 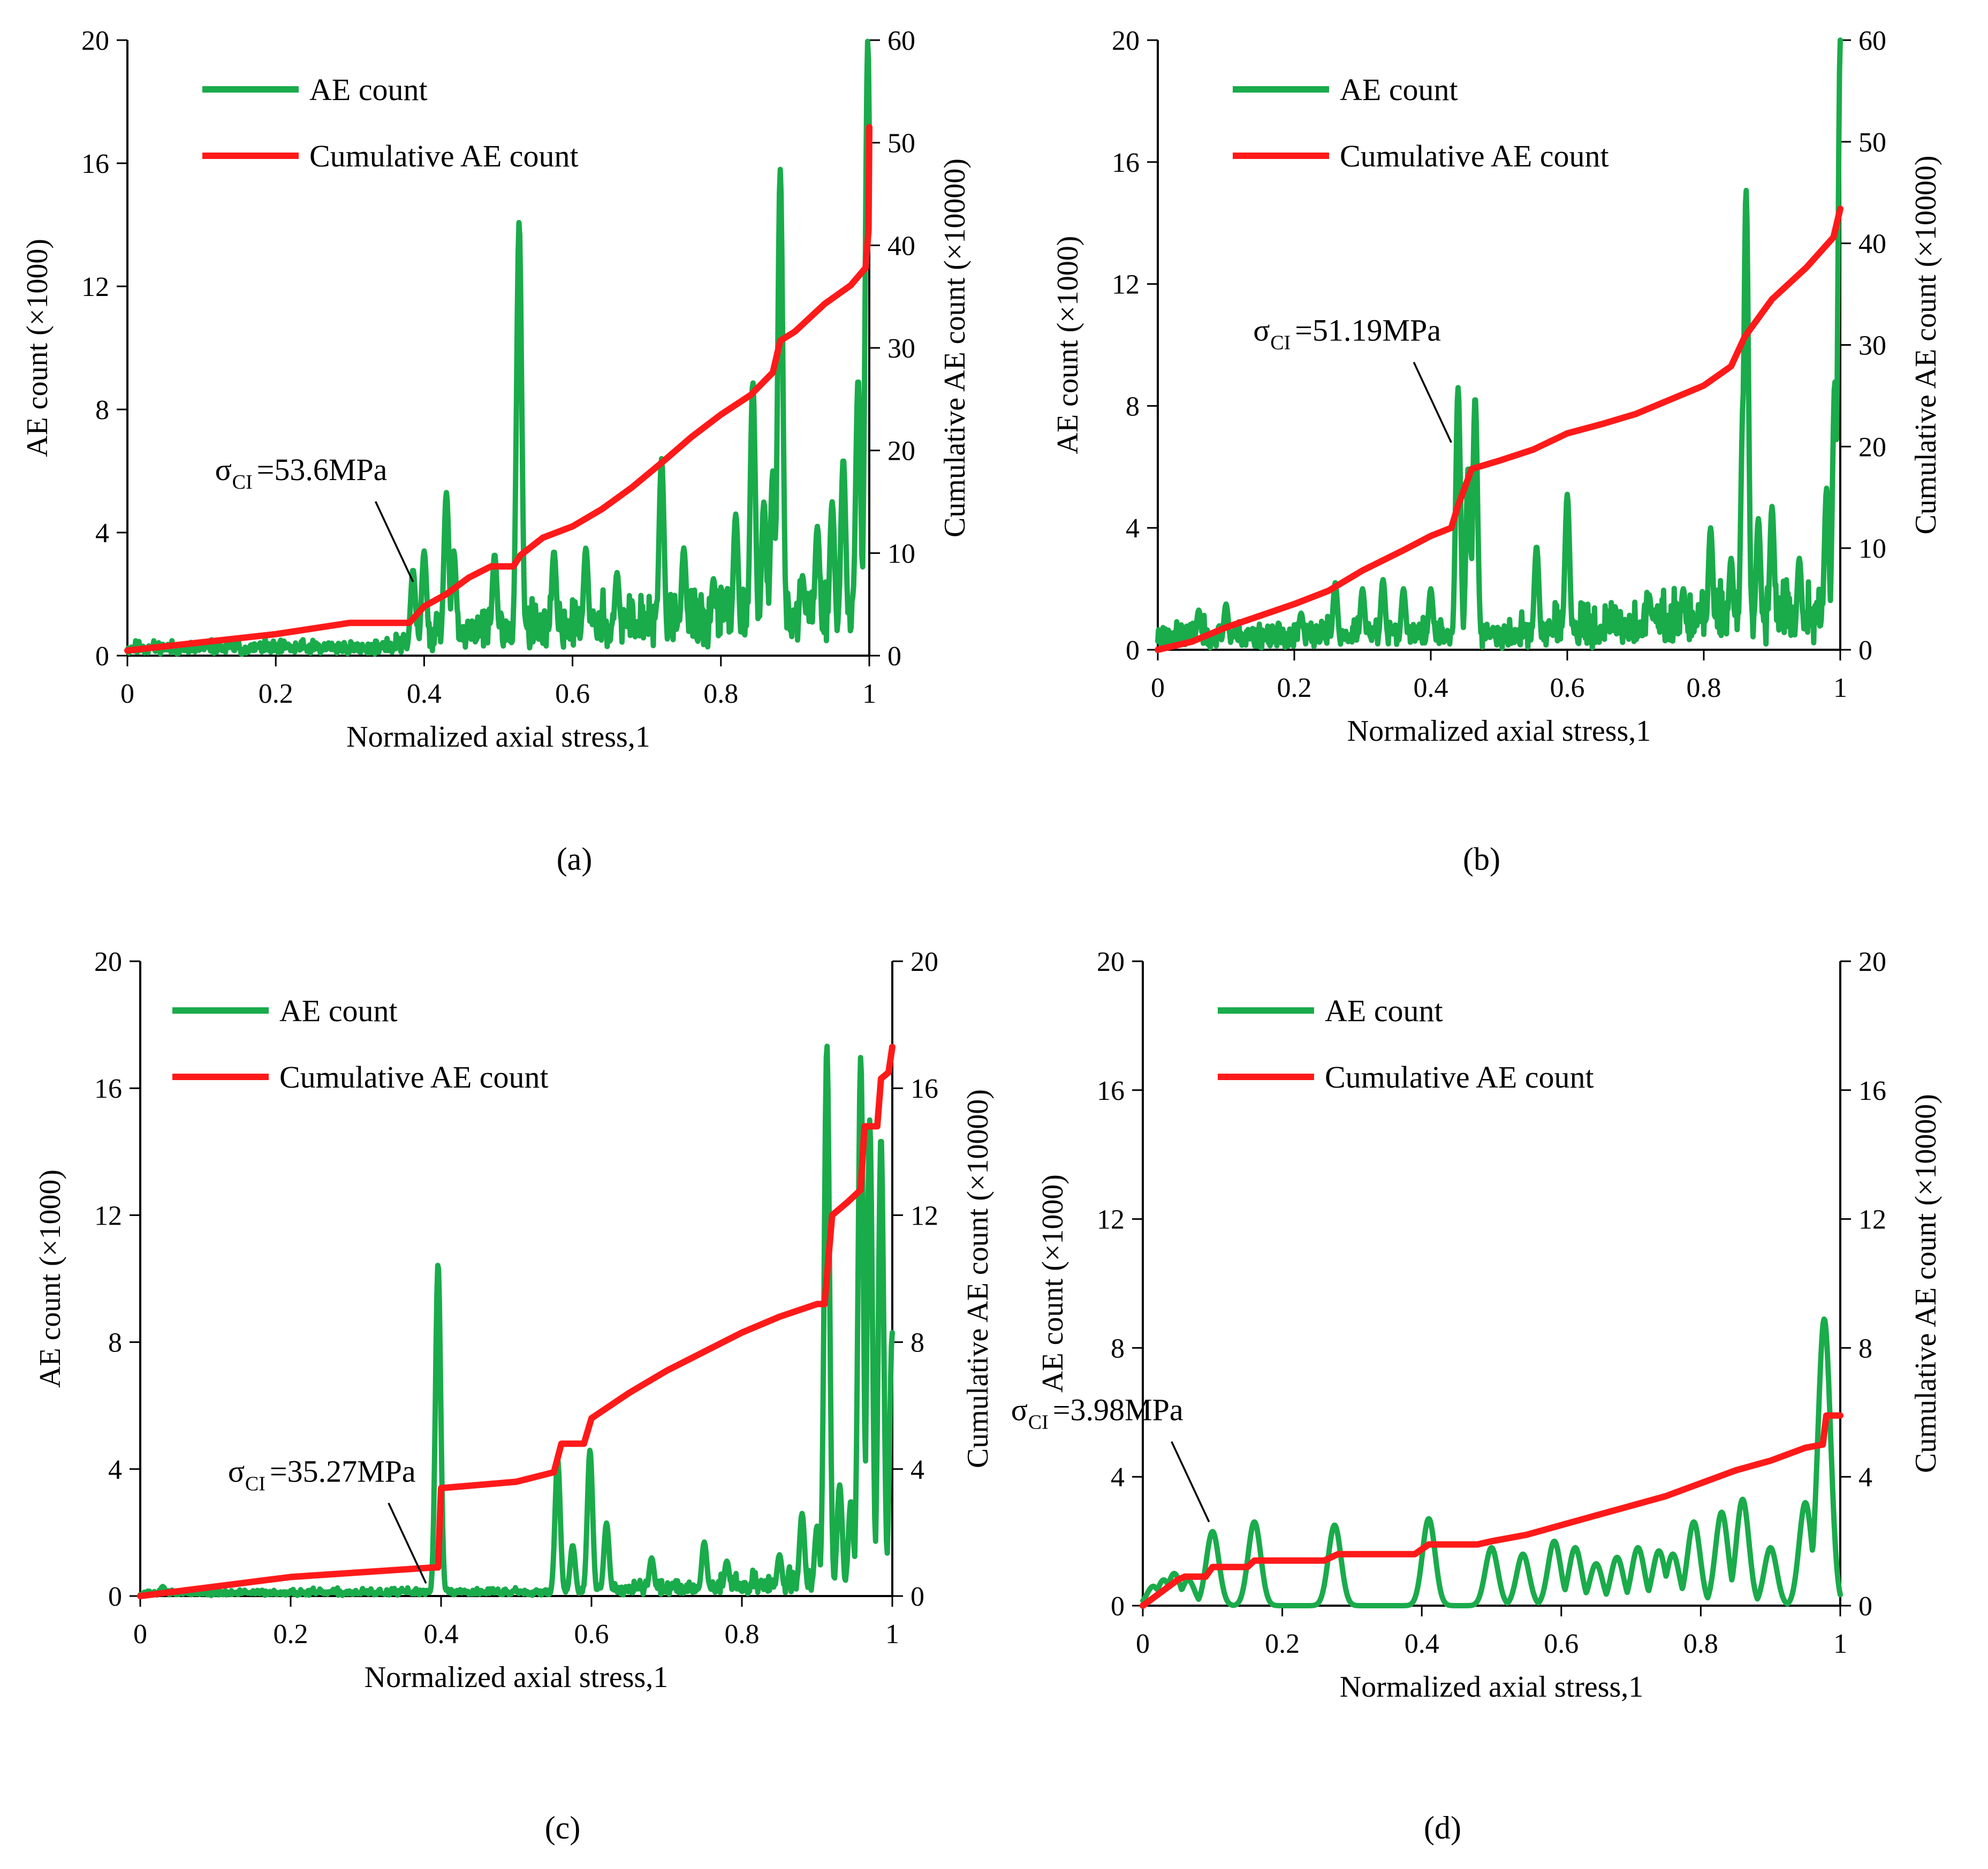 I want to click on annotation-sigma-ci: σ CI =3.98MPa, so click(x=1097, y=1412).